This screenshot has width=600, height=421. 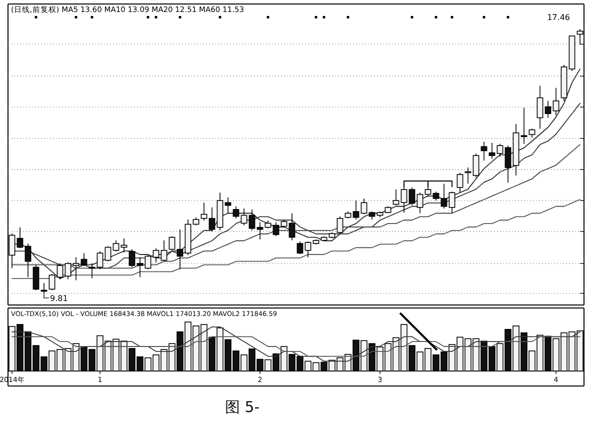 What do you see at coordinates (242, 407) in the screenshot?
I see `caption: 图 5-` at bounding box center [242, 407].